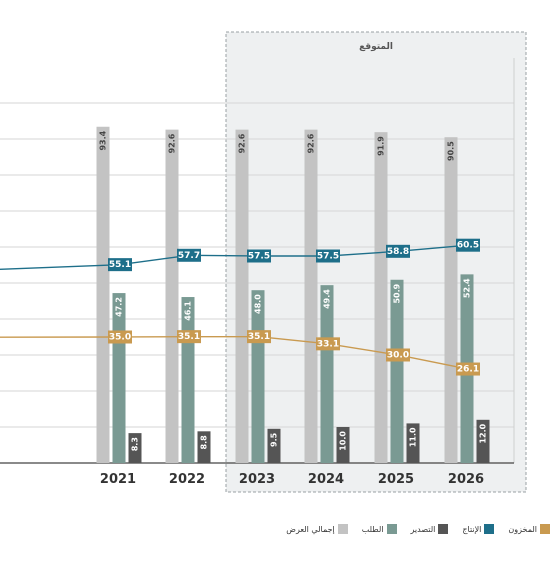 This screenshot has height=562, width=557. I want to click on legend-label: المخزون, so click(522, 529).